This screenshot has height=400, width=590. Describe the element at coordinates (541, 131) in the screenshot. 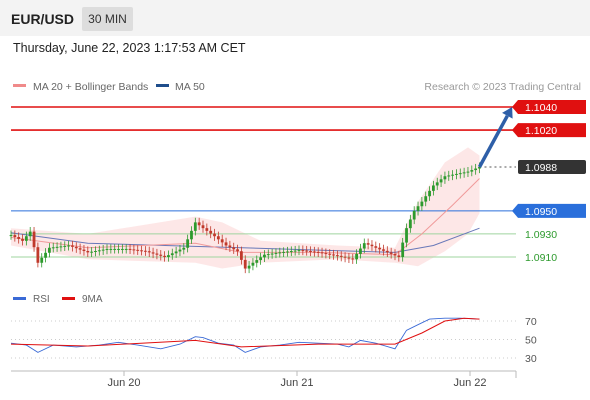

I see `resistance-label: 1.1020` at that location.